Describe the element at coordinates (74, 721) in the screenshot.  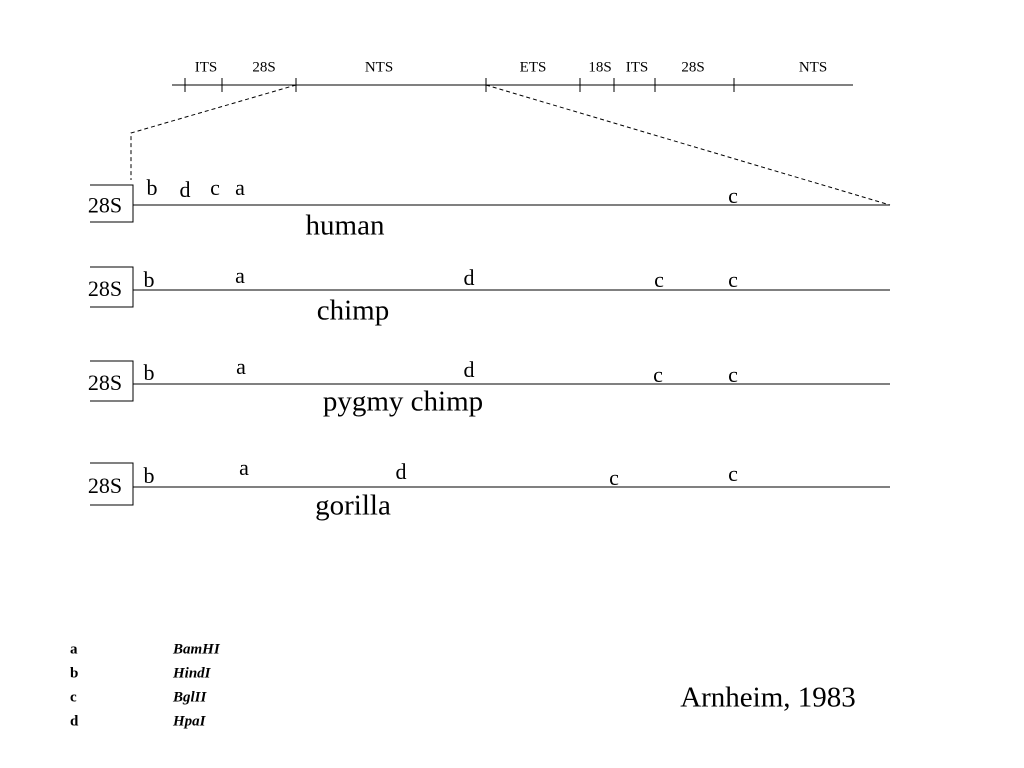
I see `legend-key: d` at that location.